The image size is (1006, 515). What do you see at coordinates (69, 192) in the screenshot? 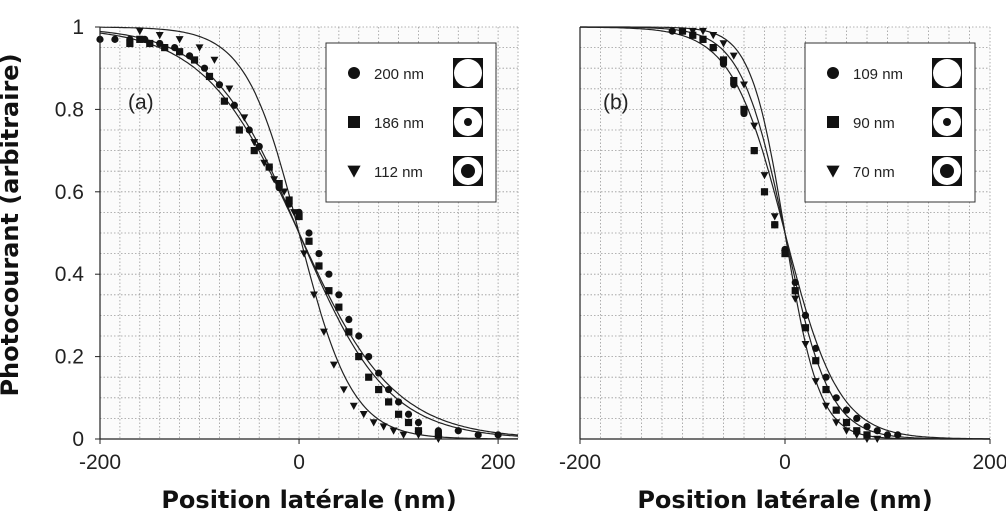
I see `y-tick-label: 0.6` at bounding box center [69, 192].